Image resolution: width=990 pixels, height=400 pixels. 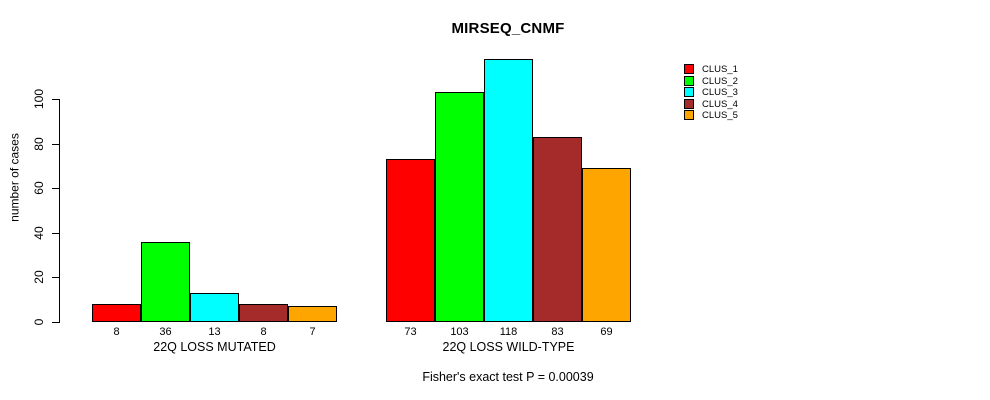 I want to click on bar-clus_1-group2, so click(x=410, y=240).